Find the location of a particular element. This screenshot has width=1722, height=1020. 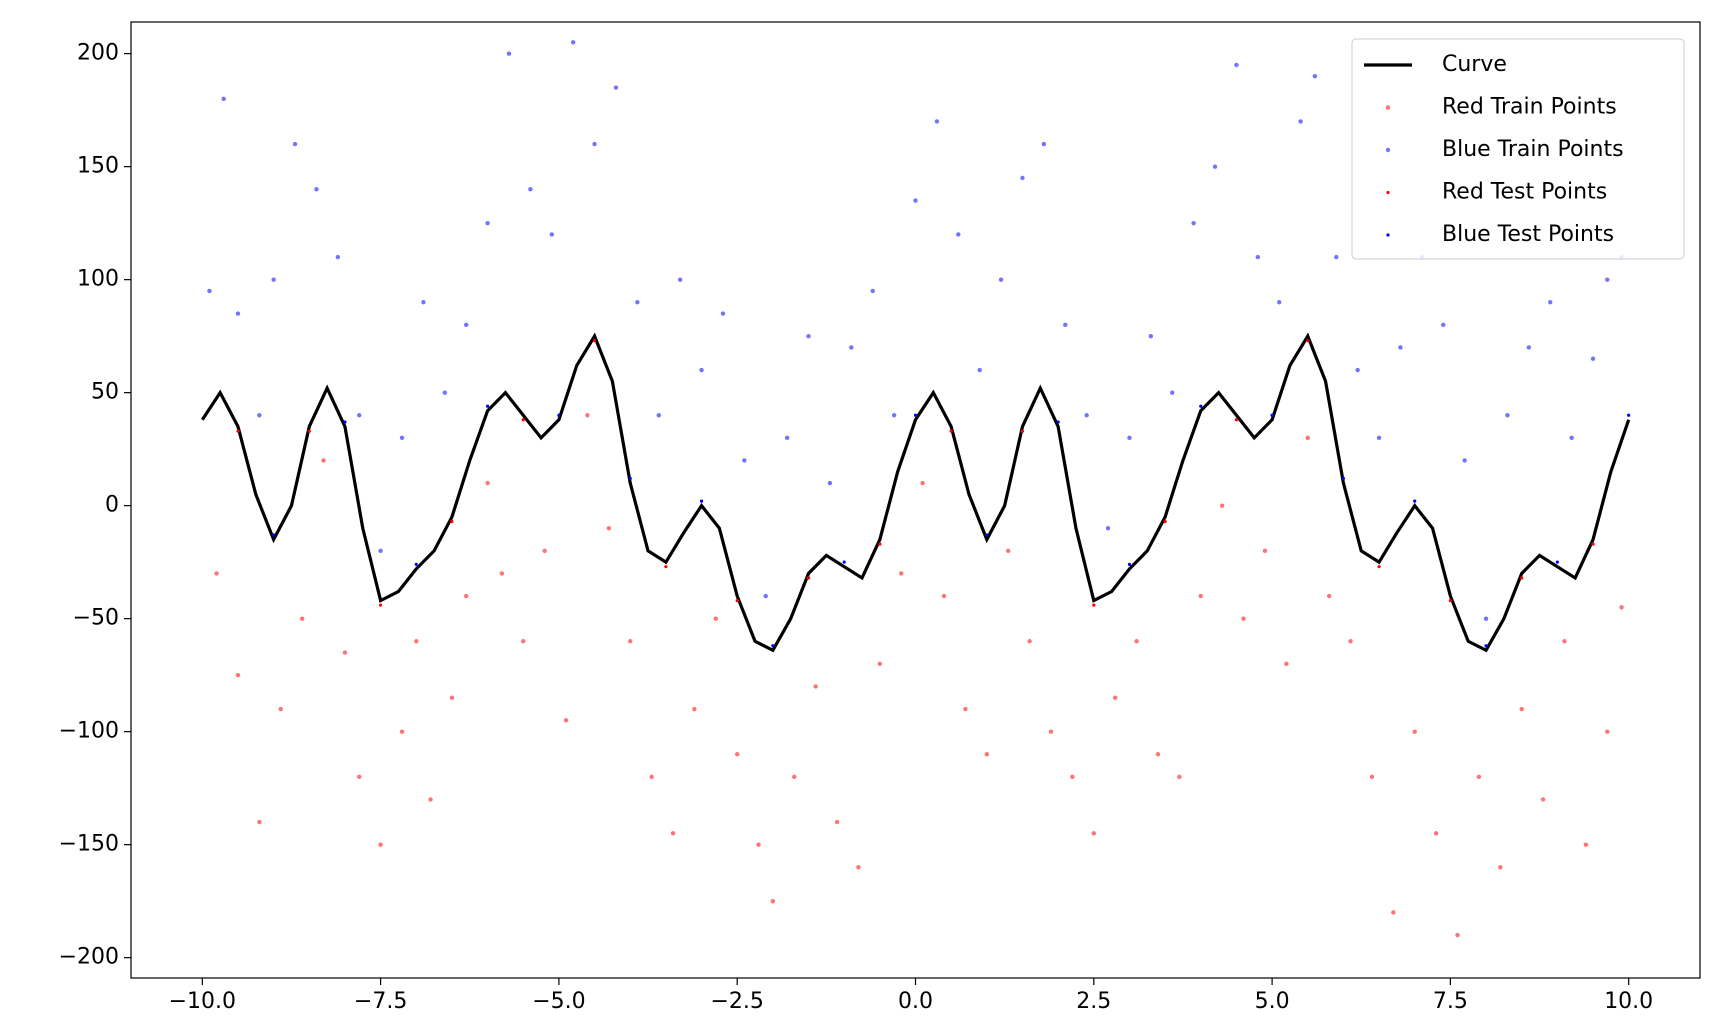

x-tick-label: −2.5 is located at coordinates (736, 1001).